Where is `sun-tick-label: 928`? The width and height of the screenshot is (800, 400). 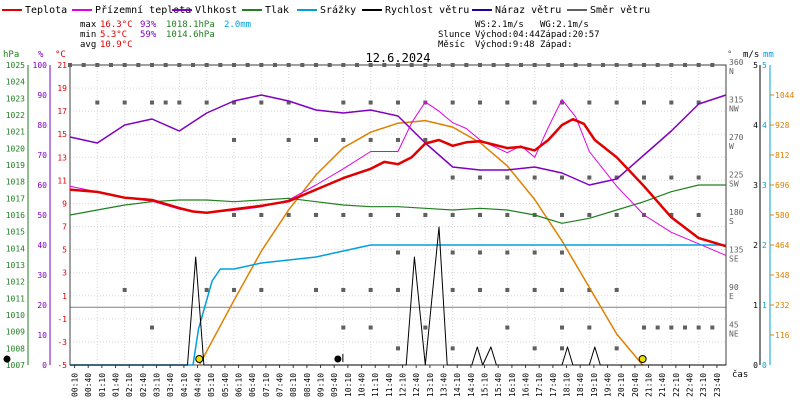 sun-tick-label: 928 is located at coordinates (782, 125).